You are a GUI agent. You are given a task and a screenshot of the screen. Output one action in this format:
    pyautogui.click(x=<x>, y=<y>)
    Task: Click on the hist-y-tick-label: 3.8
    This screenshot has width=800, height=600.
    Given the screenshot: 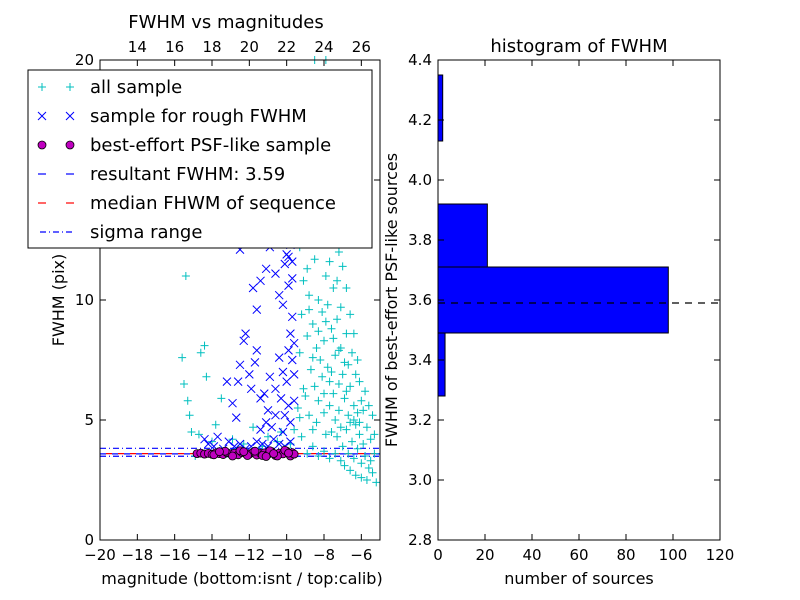 What is the action you would take?
    pyautogui.click(x=420, y=240)
    